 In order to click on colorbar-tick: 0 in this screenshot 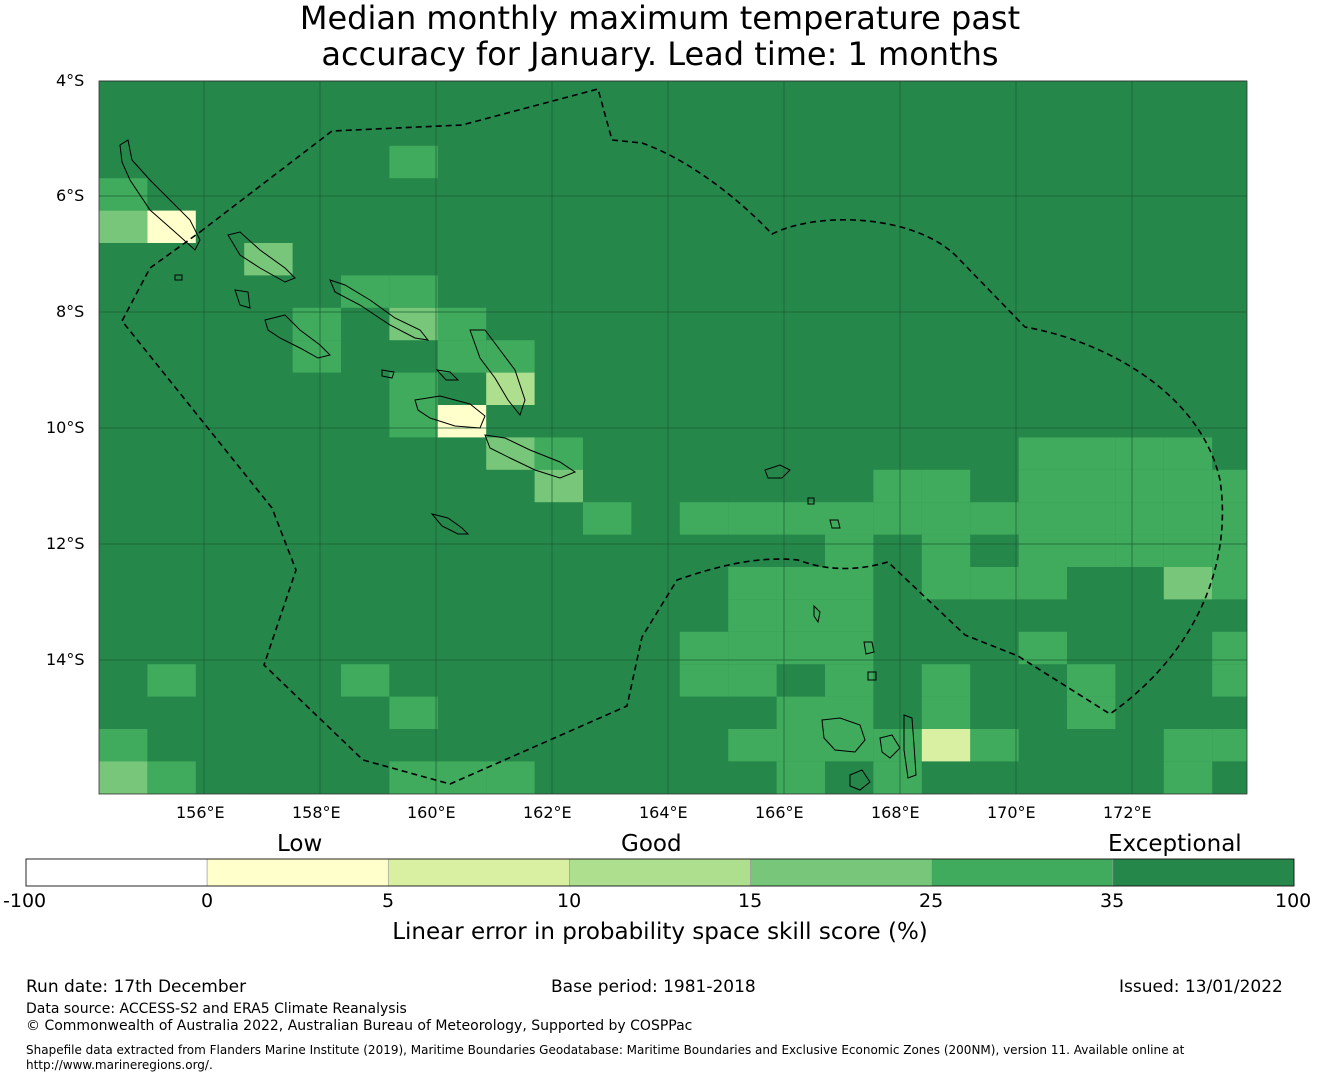, I will do `click(207, 901)`.